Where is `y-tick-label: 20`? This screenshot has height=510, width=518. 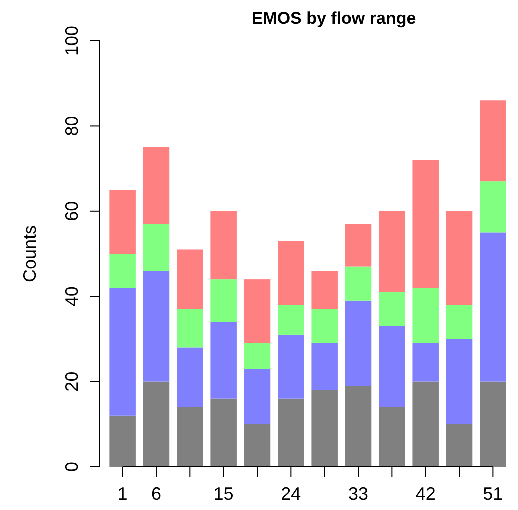 y-tick-label: 20 is located at coordinates (72, 382).